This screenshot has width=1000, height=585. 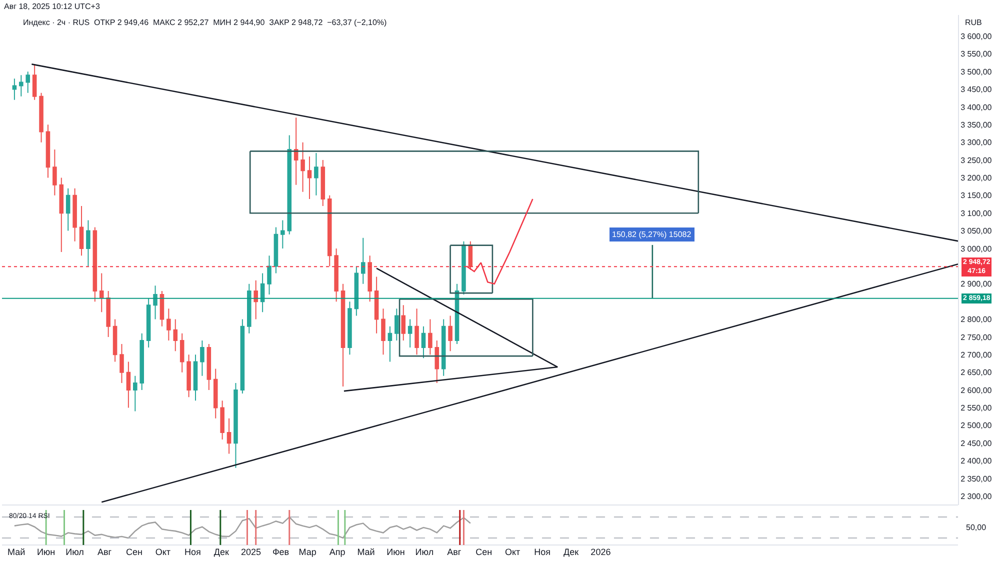 What do you see at coordinates (976, 143) in the screenshot?
I see `y-tick-label: 3 300,00` at bounding box center [976, 143].